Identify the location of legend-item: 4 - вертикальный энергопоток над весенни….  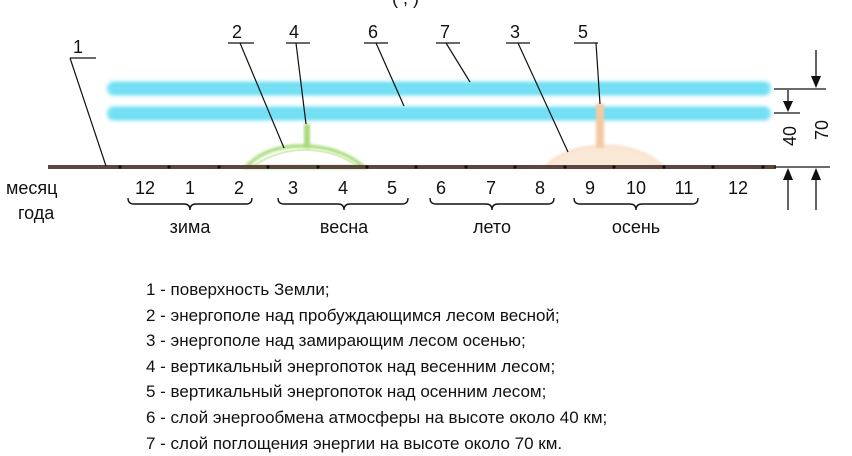
(351, 366).